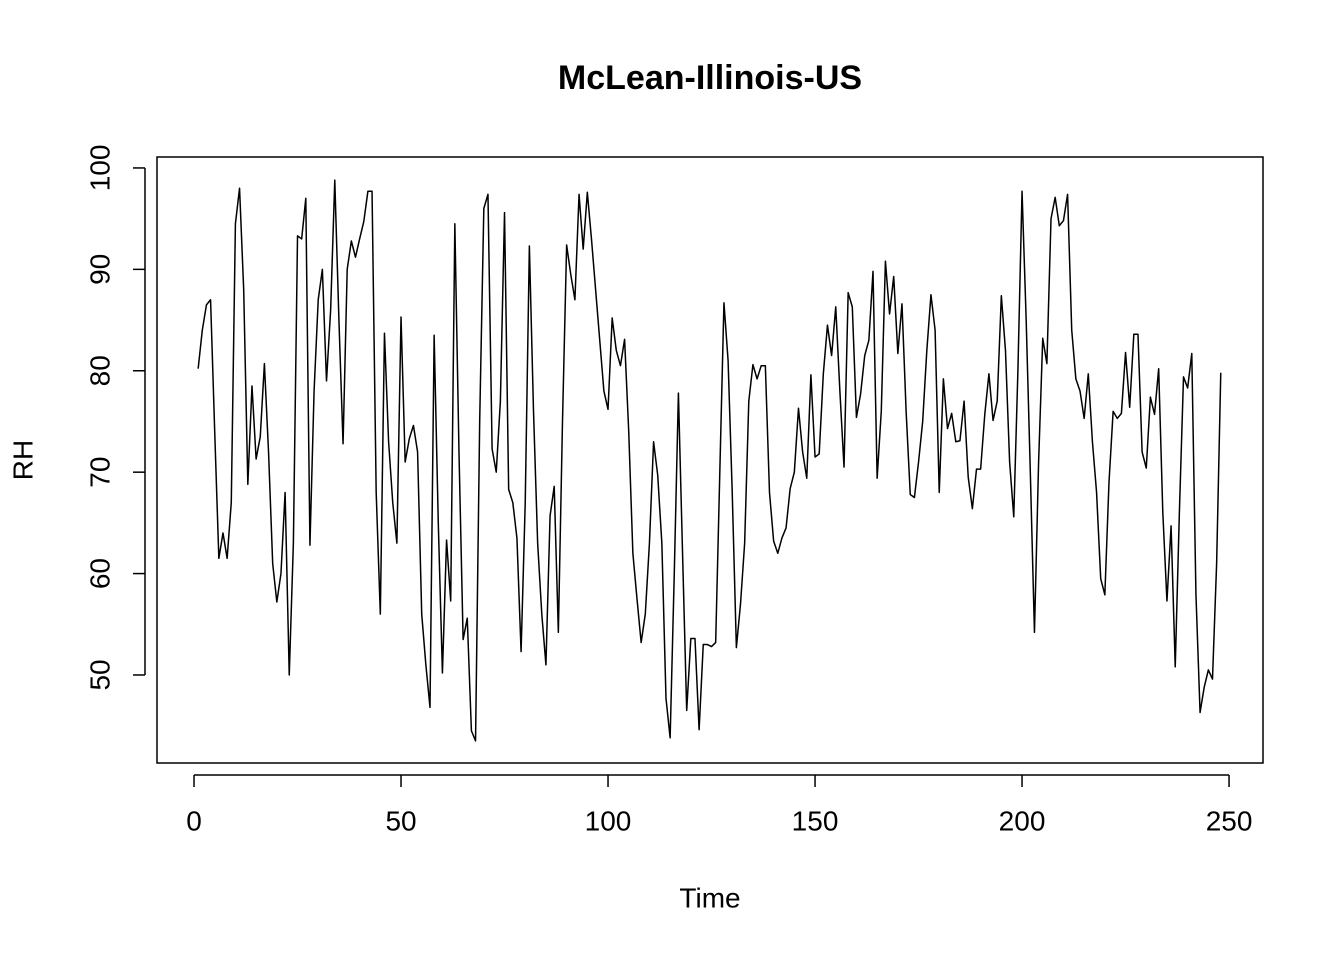 This screenshot has height=960, width=1344. What do you see at coordinates (99, 269) in the screenshot?
I see `y-tick-label: 90` at bounding box center [99, 269].